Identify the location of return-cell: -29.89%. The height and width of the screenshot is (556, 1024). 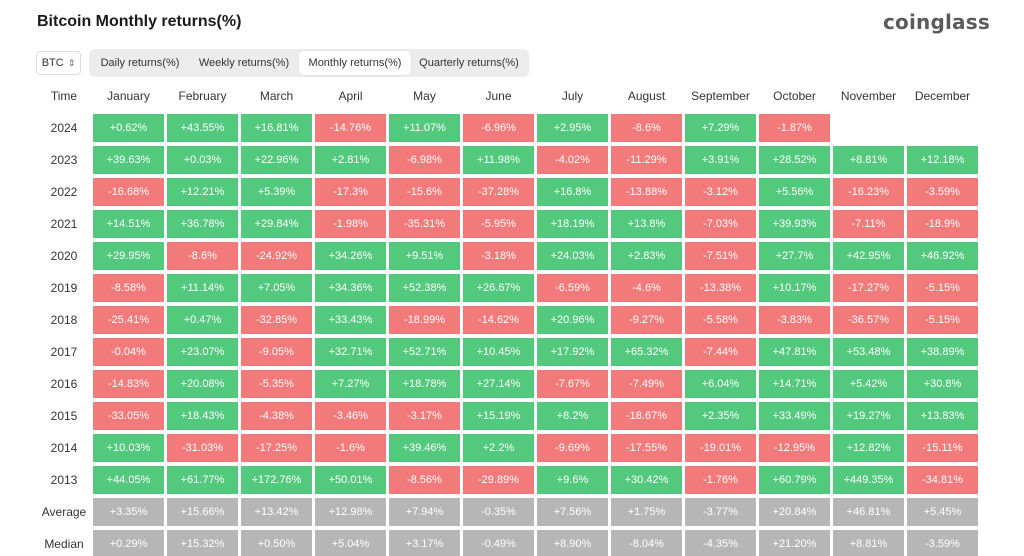
(498, 480).